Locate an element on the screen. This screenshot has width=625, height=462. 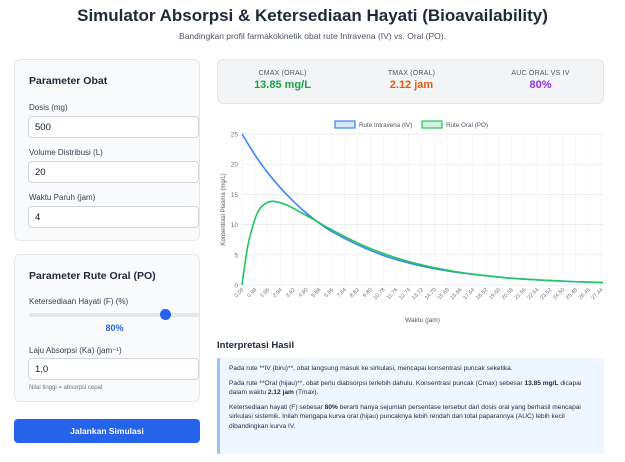
x-tick-label: 27.44 is located at coordinates (598, 294).